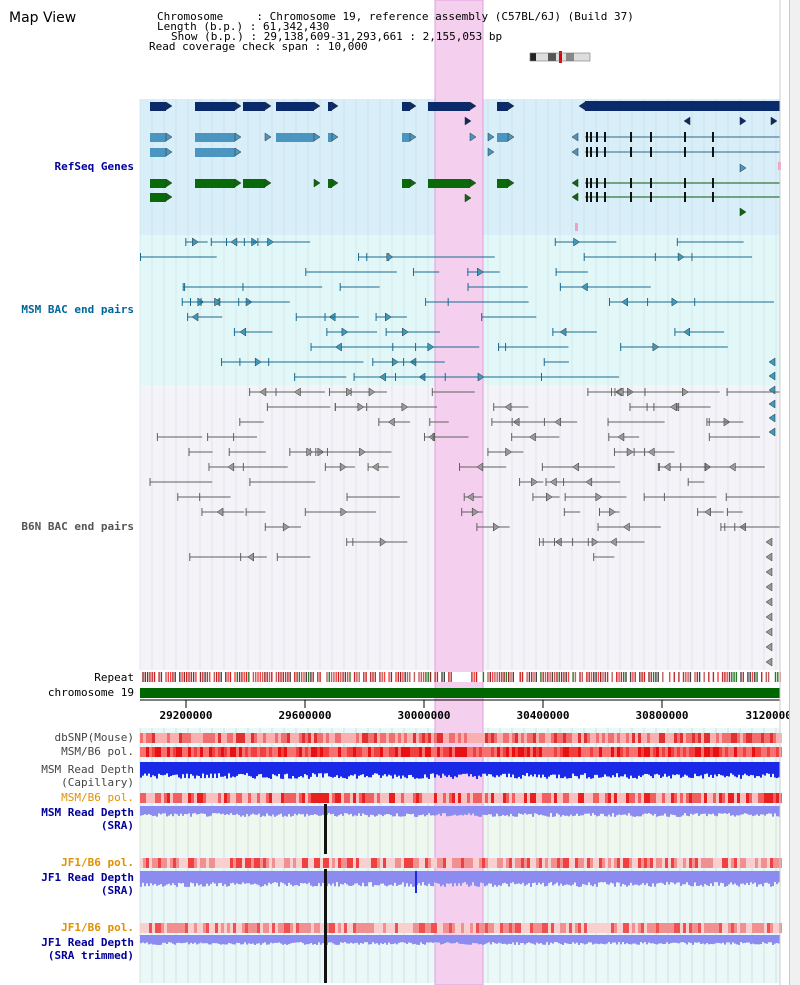 The width and height of the screenshot is (800, 985). What do you see at coordinates (87, 942) in the screenshot?
I see `track-label-jf1-depth-trimmed-1: JF1 Read Depth` at bounding box center [87, 942].